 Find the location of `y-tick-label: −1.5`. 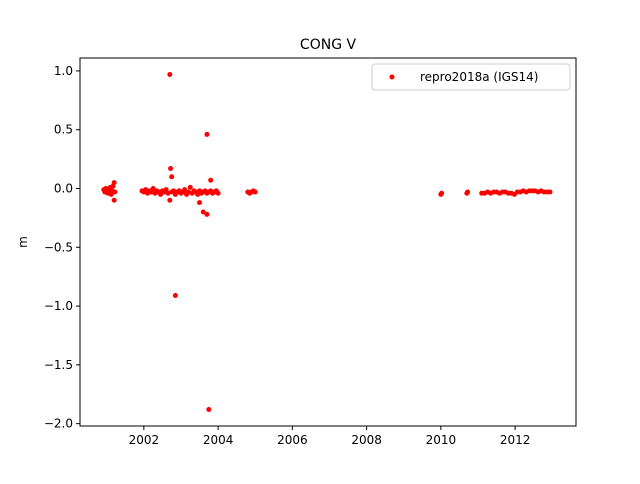

y-tick-label: −1.5 is located at coordinates (58, 365).